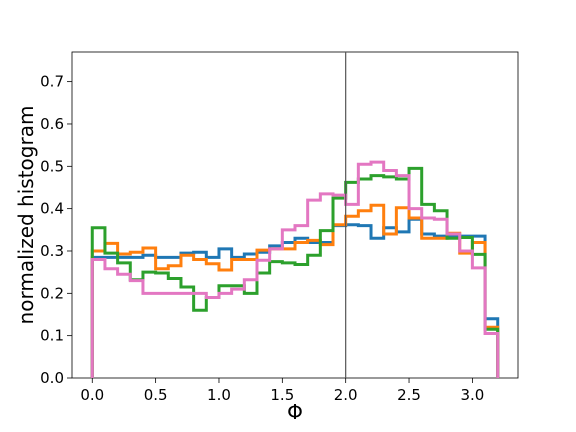 The width and height of the screenshot is (576, 432). Describe the element at coordinates (52, 209) in the screenshot. I see `y-tick-label: 0.4` at that location.